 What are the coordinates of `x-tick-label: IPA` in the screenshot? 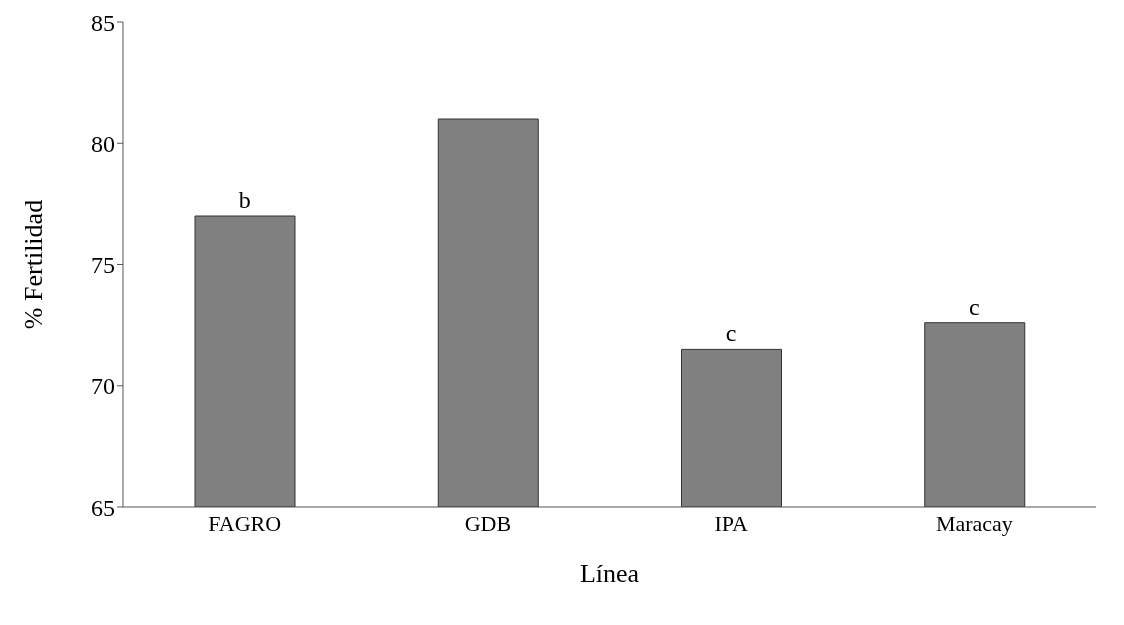 It's located at (731, 523).